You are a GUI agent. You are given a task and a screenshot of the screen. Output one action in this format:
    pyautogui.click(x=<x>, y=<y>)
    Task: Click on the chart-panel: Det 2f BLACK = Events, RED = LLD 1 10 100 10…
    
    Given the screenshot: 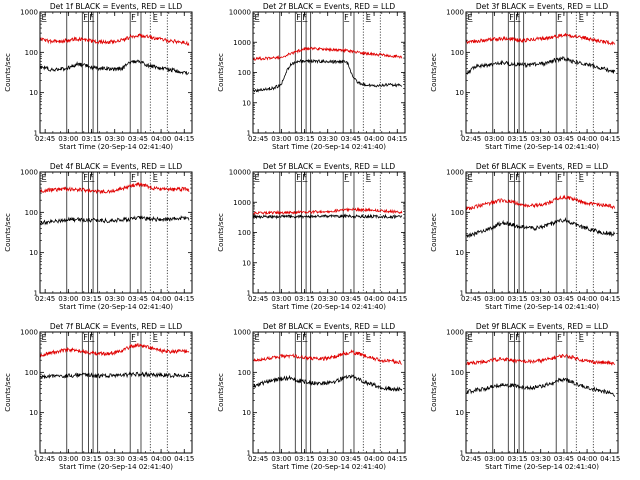 What is the action you would take?
    pyautogui.click(x=312, y=76)
    